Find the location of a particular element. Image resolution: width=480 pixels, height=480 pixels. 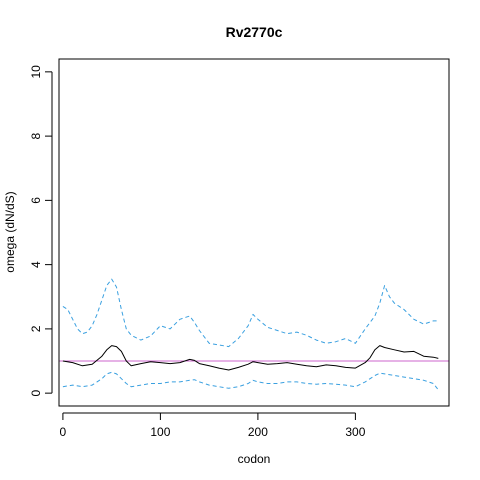

x-axis: 0 100 200 300 is located at coordinates (213, 425).